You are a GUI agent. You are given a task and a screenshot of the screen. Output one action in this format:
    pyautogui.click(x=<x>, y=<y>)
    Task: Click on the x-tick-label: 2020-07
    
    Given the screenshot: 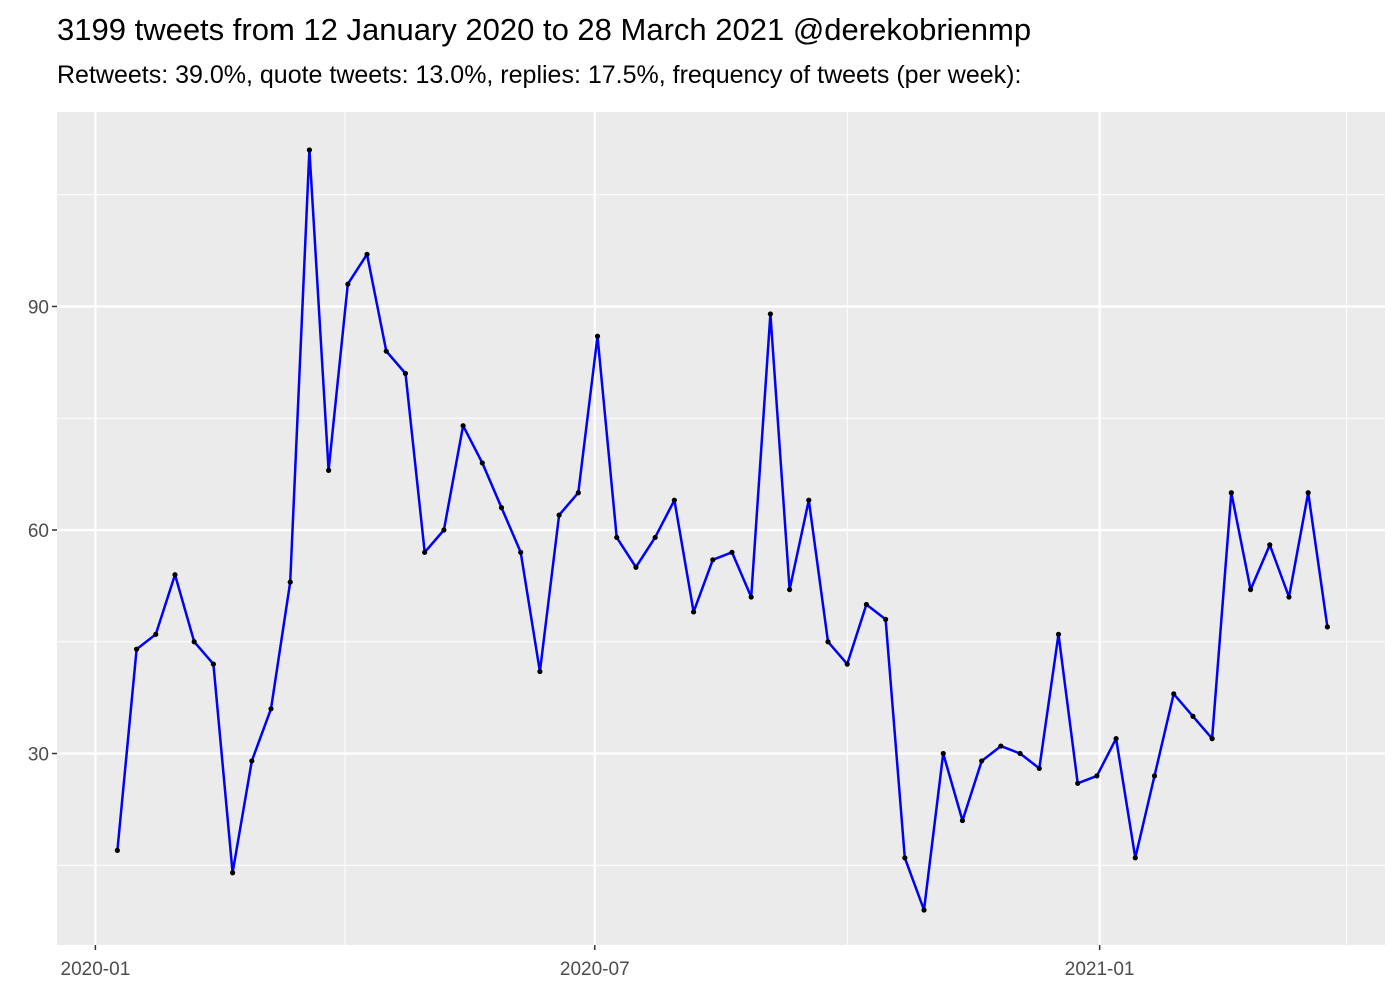 What is the action you would take?
    pyautogui.click(x=595, y=969)
    